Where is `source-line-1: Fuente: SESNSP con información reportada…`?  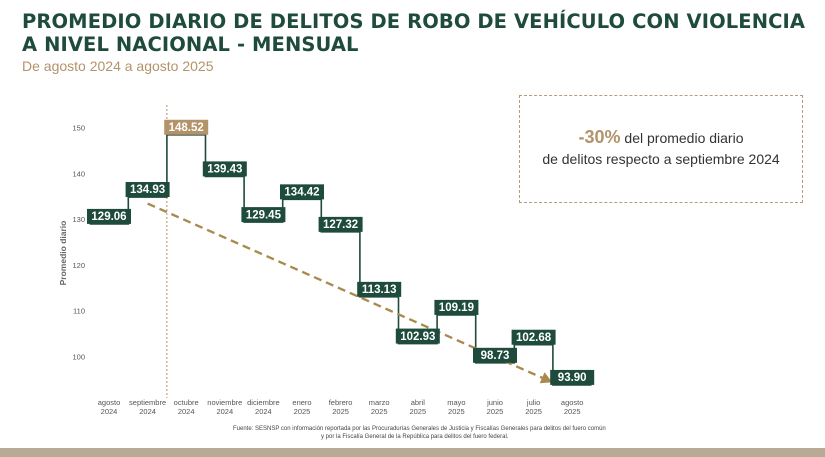
source-line-1: Fuente: SESNSP con información reportada… is located at coordinates (419, 429).